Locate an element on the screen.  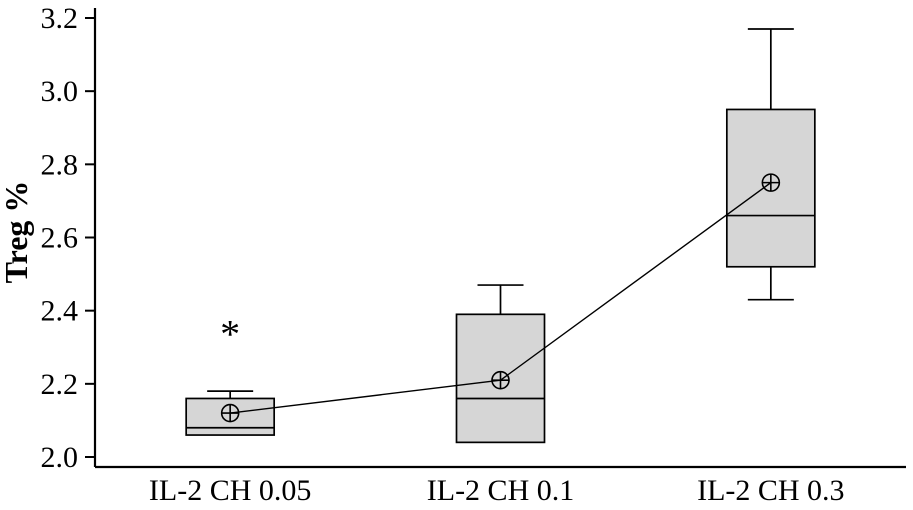
y-tick-label: 2.2 is located at coordinates (60, 384).